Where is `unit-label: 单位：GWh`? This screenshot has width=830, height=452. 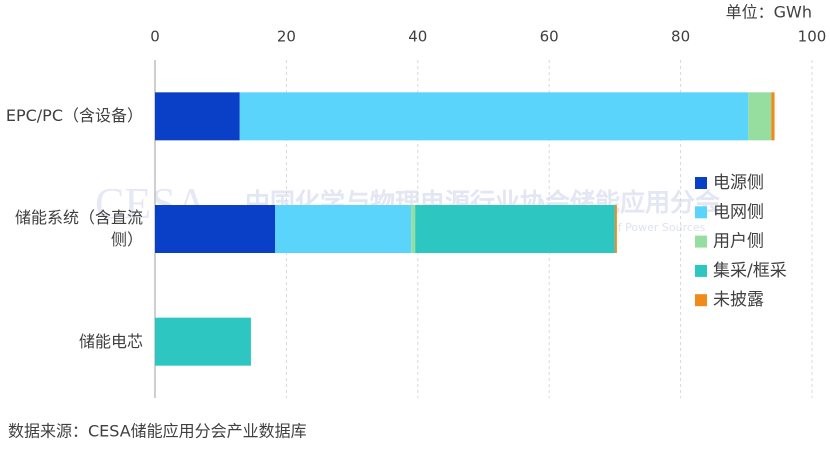
unit-label: 单位：GWh is located at coordinates (769, 12).